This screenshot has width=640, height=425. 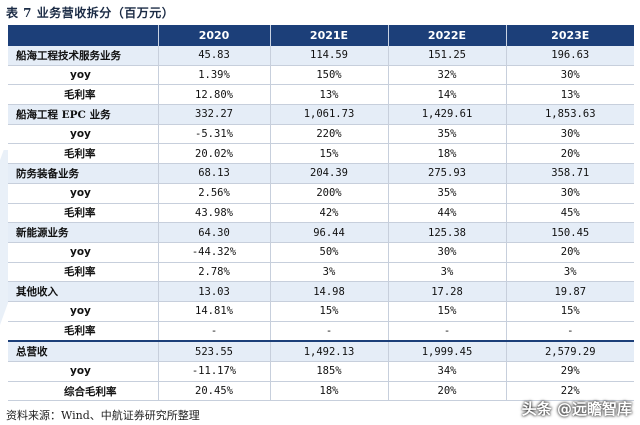 I want to click on table-row: 其他收入 13.03 14.98 17.28 19.87, so click(x=321, y=291).